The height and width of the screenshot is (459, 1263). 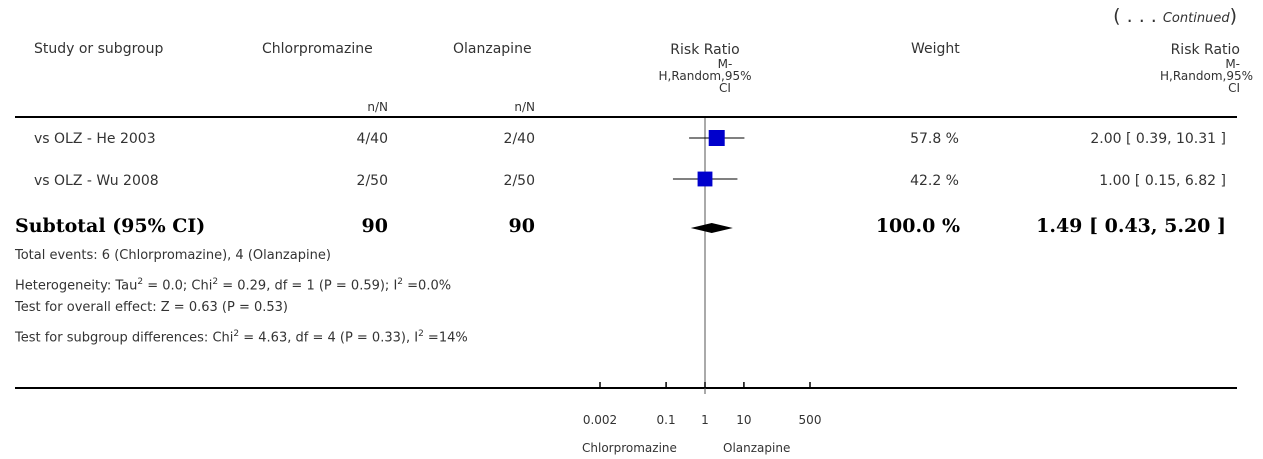 What do you see at coordinates (1158, 139) in the screenshot?
I see `study-ci-1: 2.00 [ 0.39, 10.31 ]` at bounding box center [1158, 139].